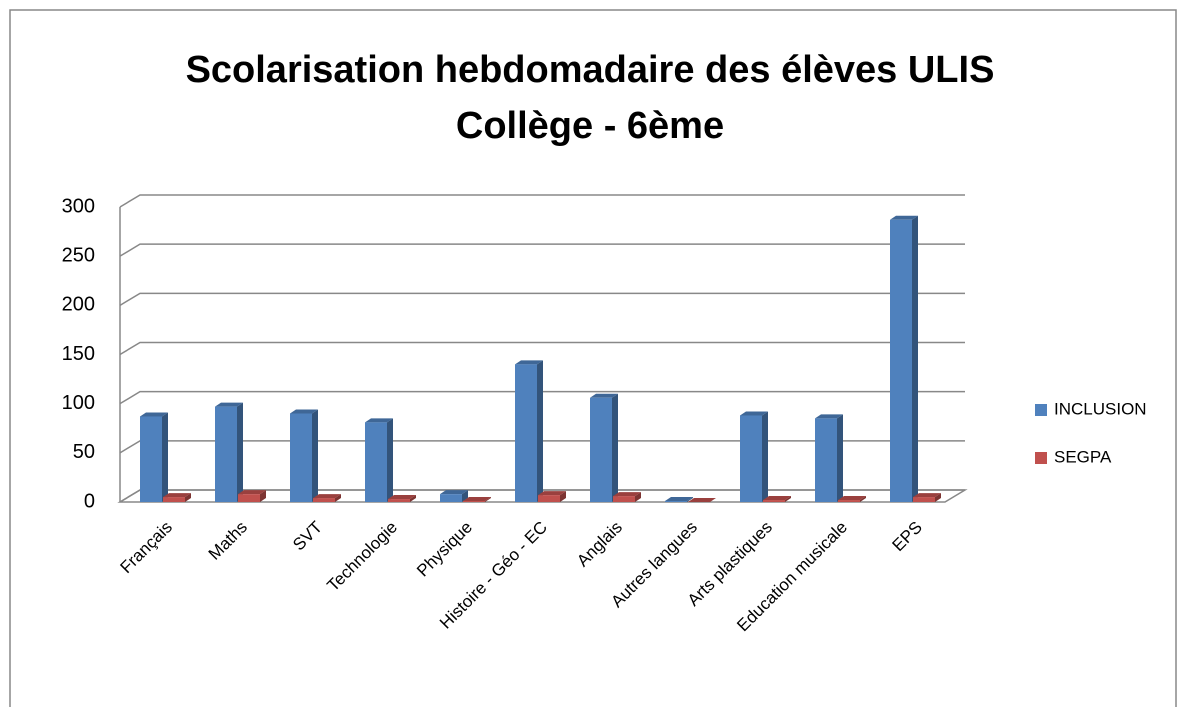 Image resolution: width=1179 pixels, height=707 pixels. Describe the element at coordinates (89, 501) in the screenshot. I see `y-tick-label: 0` at that location.